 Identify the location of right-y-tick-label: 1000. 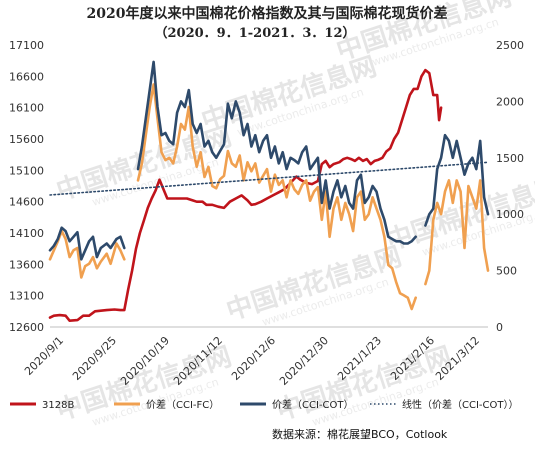
(510, 214).